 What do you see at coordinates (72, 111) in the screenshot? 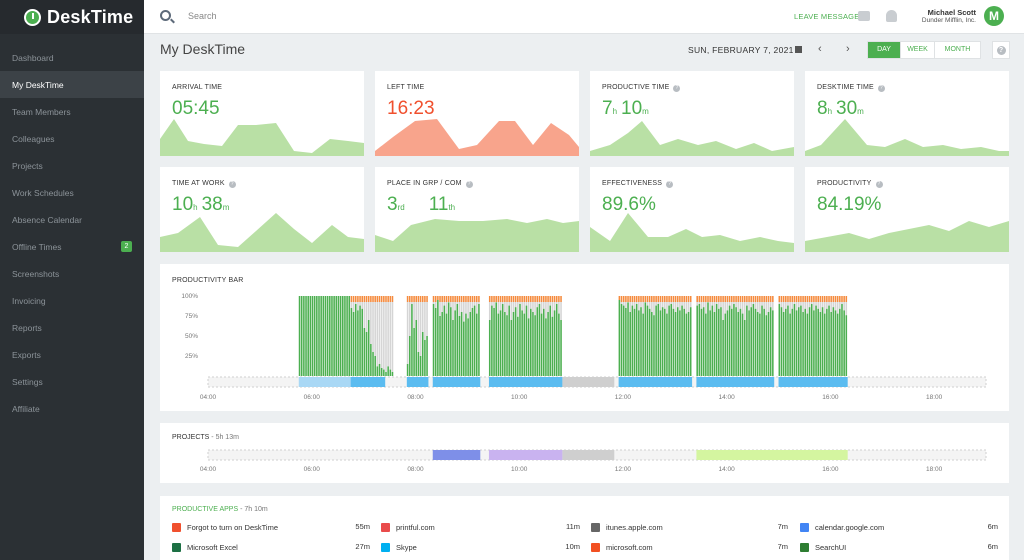
I see `sidebar-item-team-members: Team Members` at bounding box center [72, 111].